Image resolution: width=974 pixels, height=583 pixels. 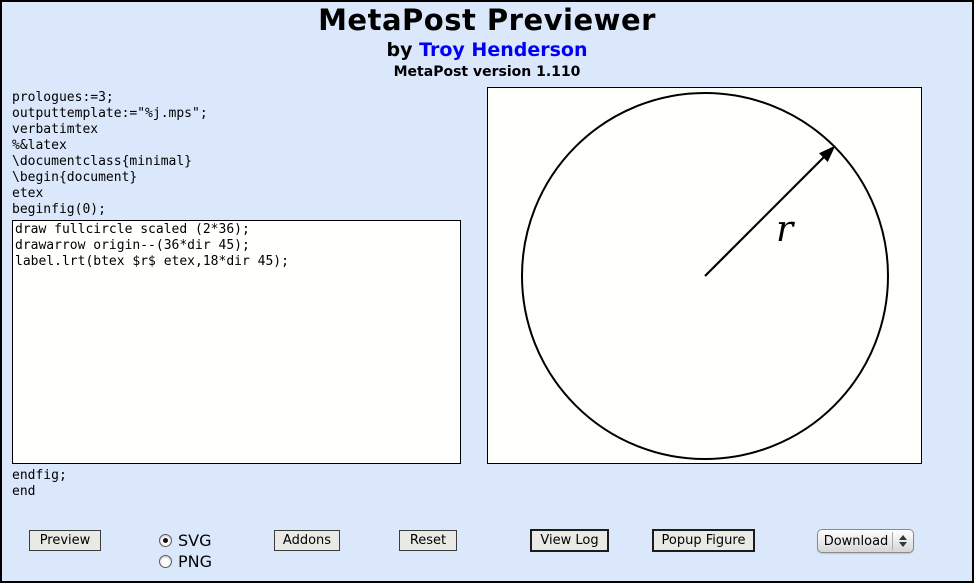 What do you see at coordinates (165, 561) in the screenshot?
I see `png-radio` at bounding box center [165, 561].